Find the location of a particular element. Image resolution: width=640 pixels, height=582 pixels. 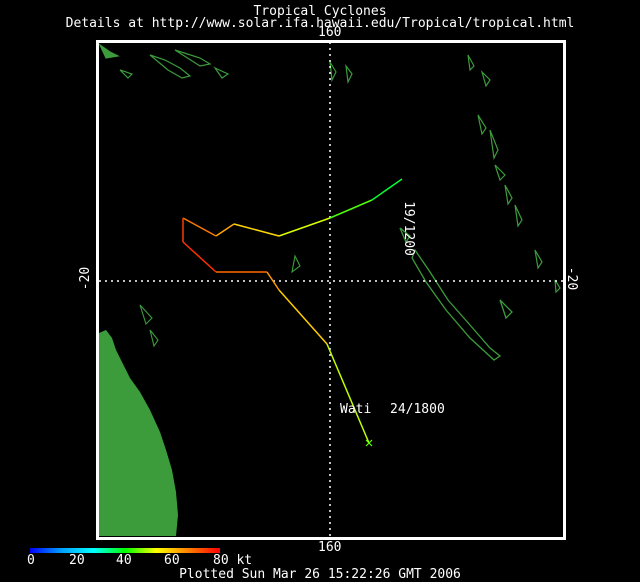

australia-landmass is located at coordinates (138, 433).